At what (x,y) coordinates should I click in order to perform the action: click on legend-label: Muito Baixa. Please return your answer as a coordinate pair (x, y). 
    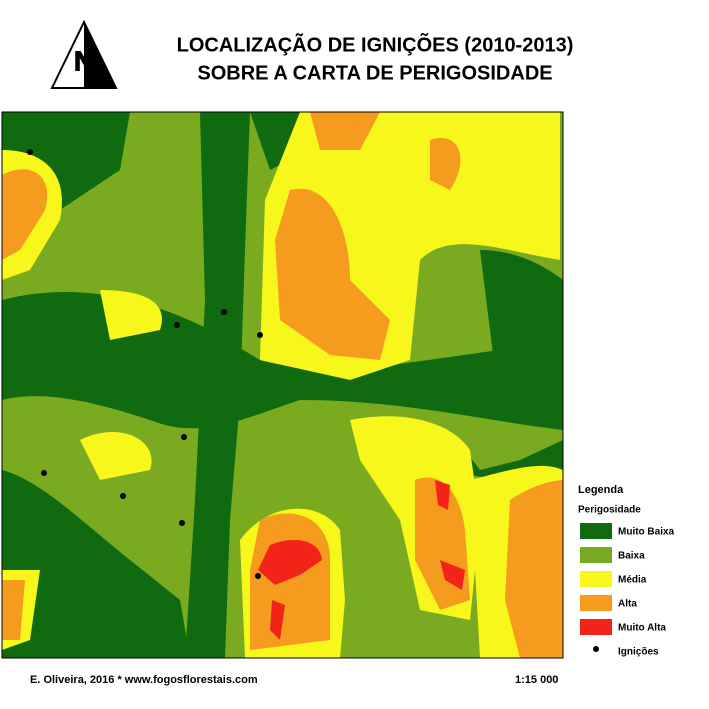
    Looking at the image, I should click on (646, 532).